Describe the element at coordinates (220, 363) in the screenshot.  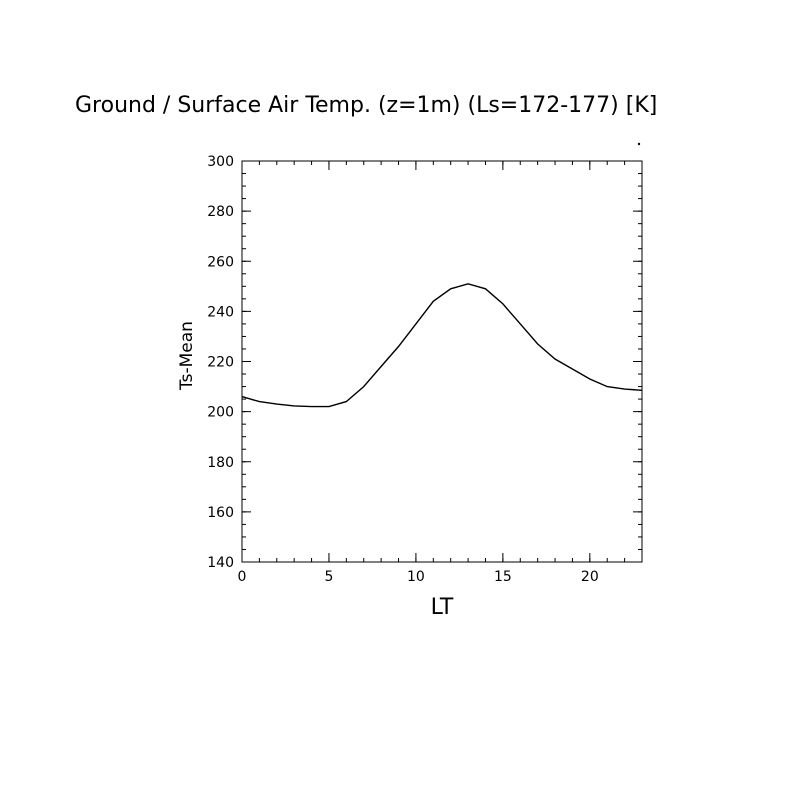
I see `y-tick-label: 220` at that location.